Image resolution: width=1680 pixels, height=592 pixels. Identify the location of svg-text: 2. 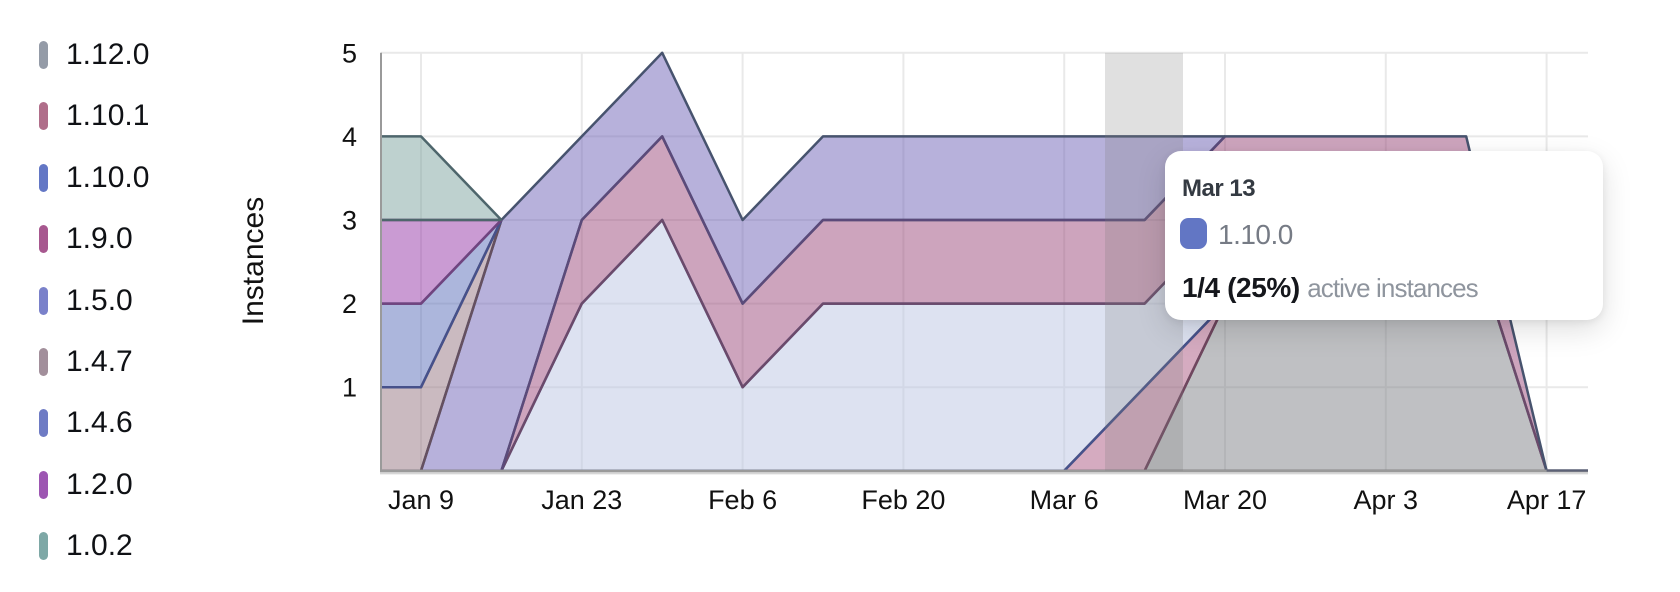
(349, 304).